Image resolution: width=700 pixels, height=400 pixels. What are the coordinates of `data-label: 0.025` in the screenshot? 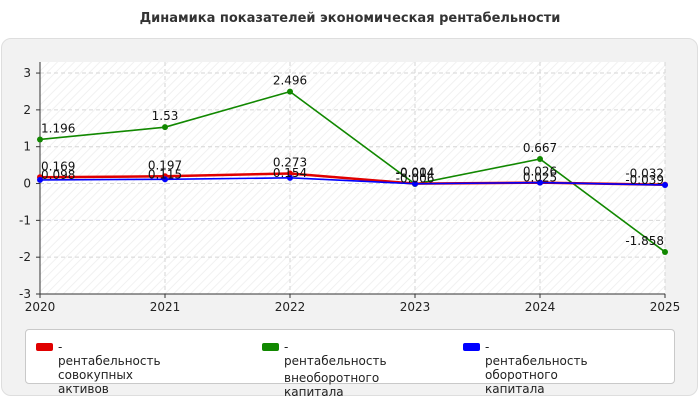 It's located at (540, 178).